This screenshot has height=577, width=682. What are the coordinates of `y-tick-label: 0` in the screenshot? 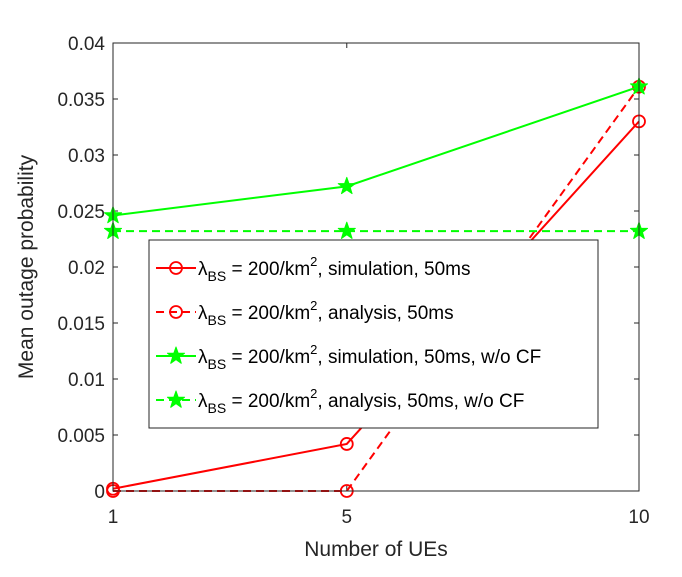 It's located at (99, 492).